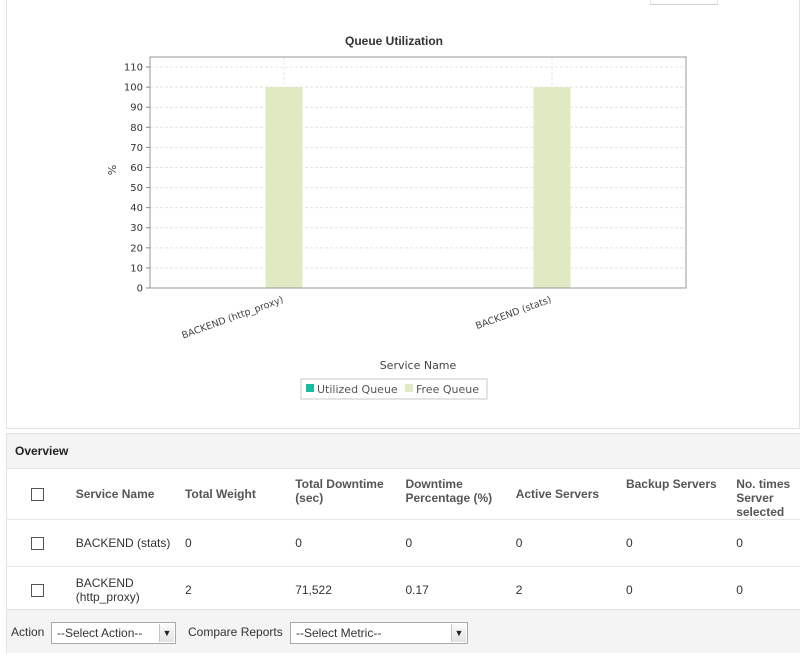 The width and height of the screenshot is (800, 655). I want to click on col-times-selected: No. times Server selected, so click(763, 498).